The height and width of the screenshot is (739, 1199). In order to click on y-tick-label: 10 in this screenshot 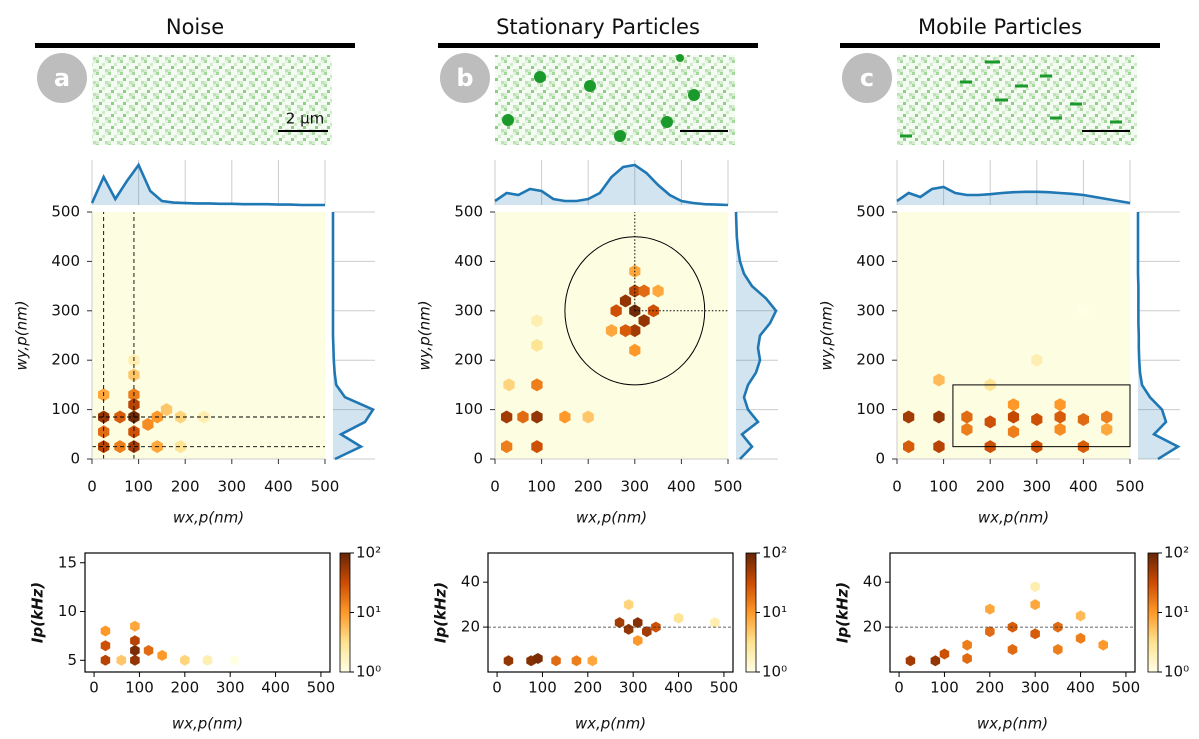, I will do `click(67, 611)`.